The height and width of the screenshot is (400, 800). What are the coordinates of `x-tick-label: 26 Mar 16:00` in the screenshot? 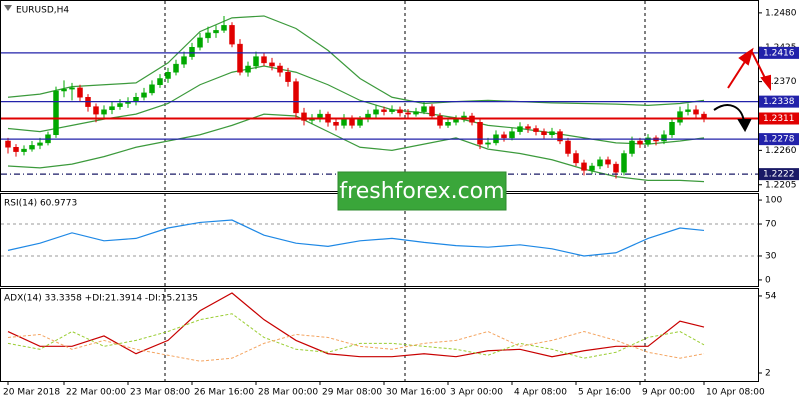 It's located at (224, 393).